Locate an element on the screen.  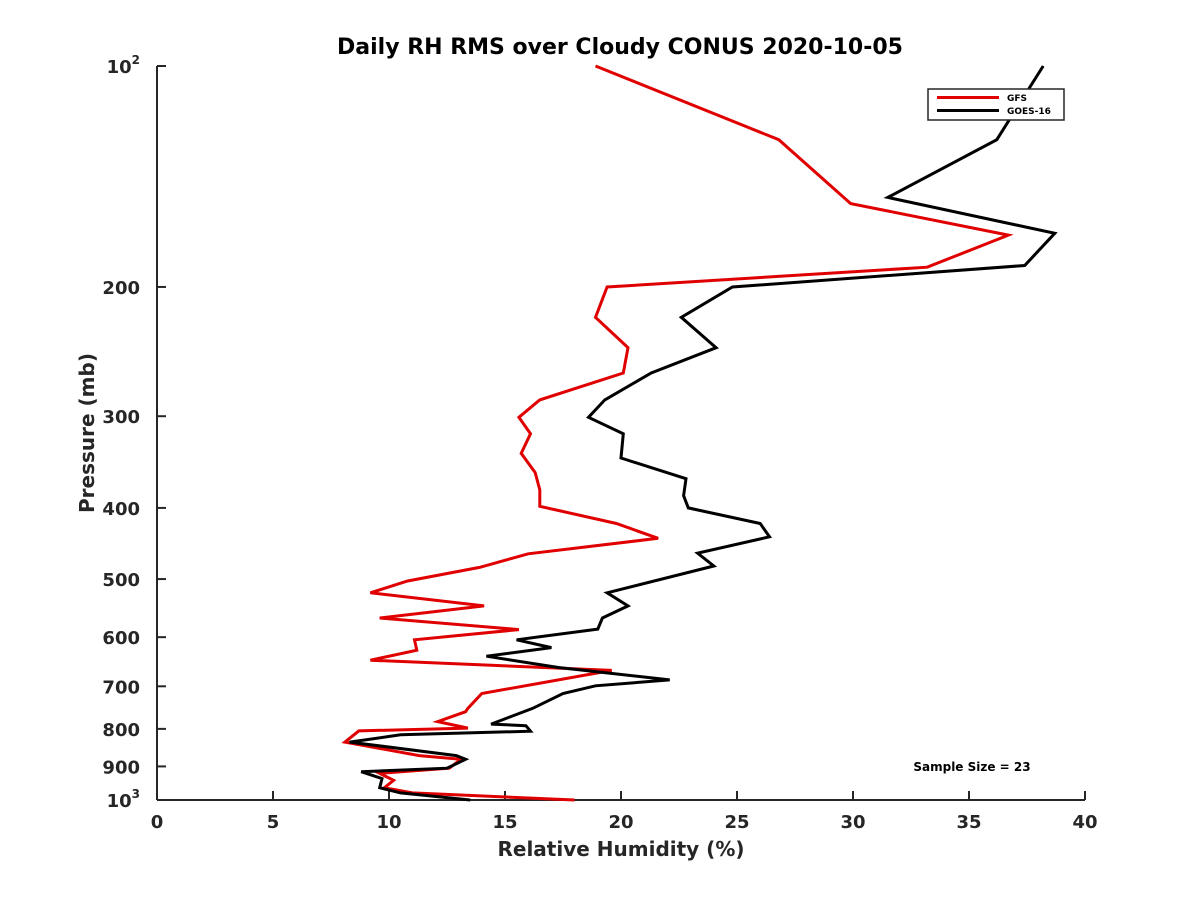
y-tick-label: 900 is located at coordinates (121, 767).